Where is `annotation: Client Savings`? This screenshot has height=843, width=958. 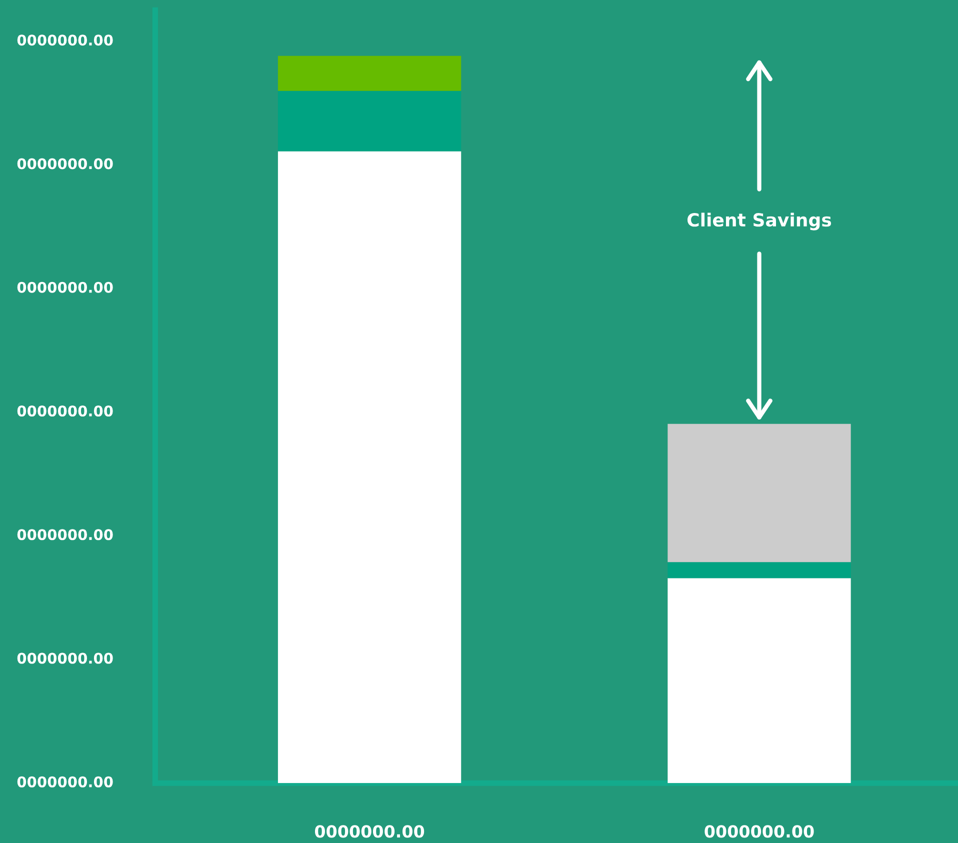 annotation: Client Savings is located at coordinates (759, 221).